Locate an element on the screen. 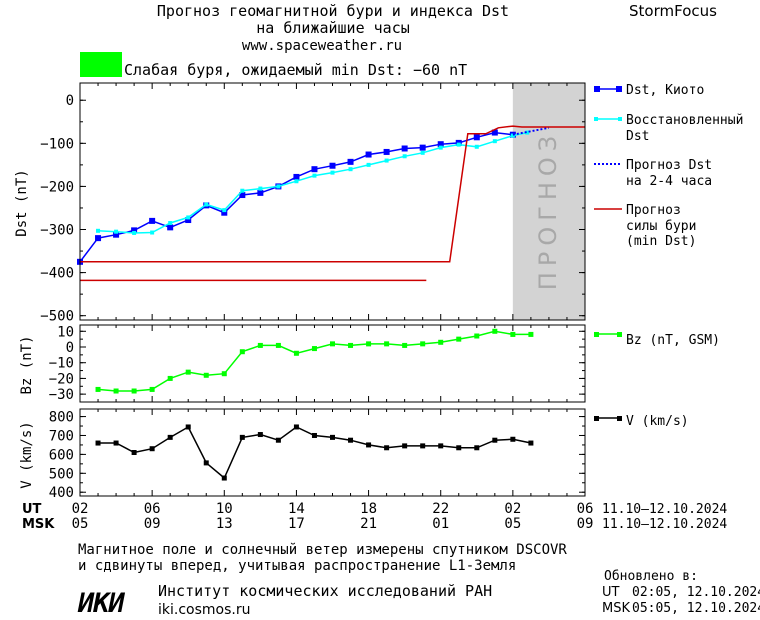 The image size is (760, 620). updated-msk-label: MSK is located at coordinates (616, 608).